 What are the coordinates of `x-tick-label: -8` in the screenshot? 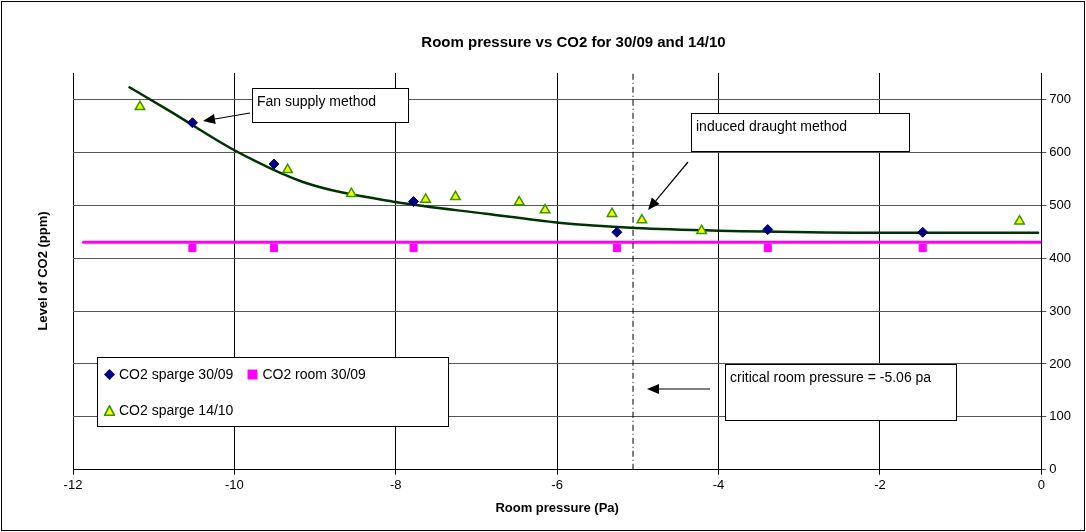 It's located at (395, 485).